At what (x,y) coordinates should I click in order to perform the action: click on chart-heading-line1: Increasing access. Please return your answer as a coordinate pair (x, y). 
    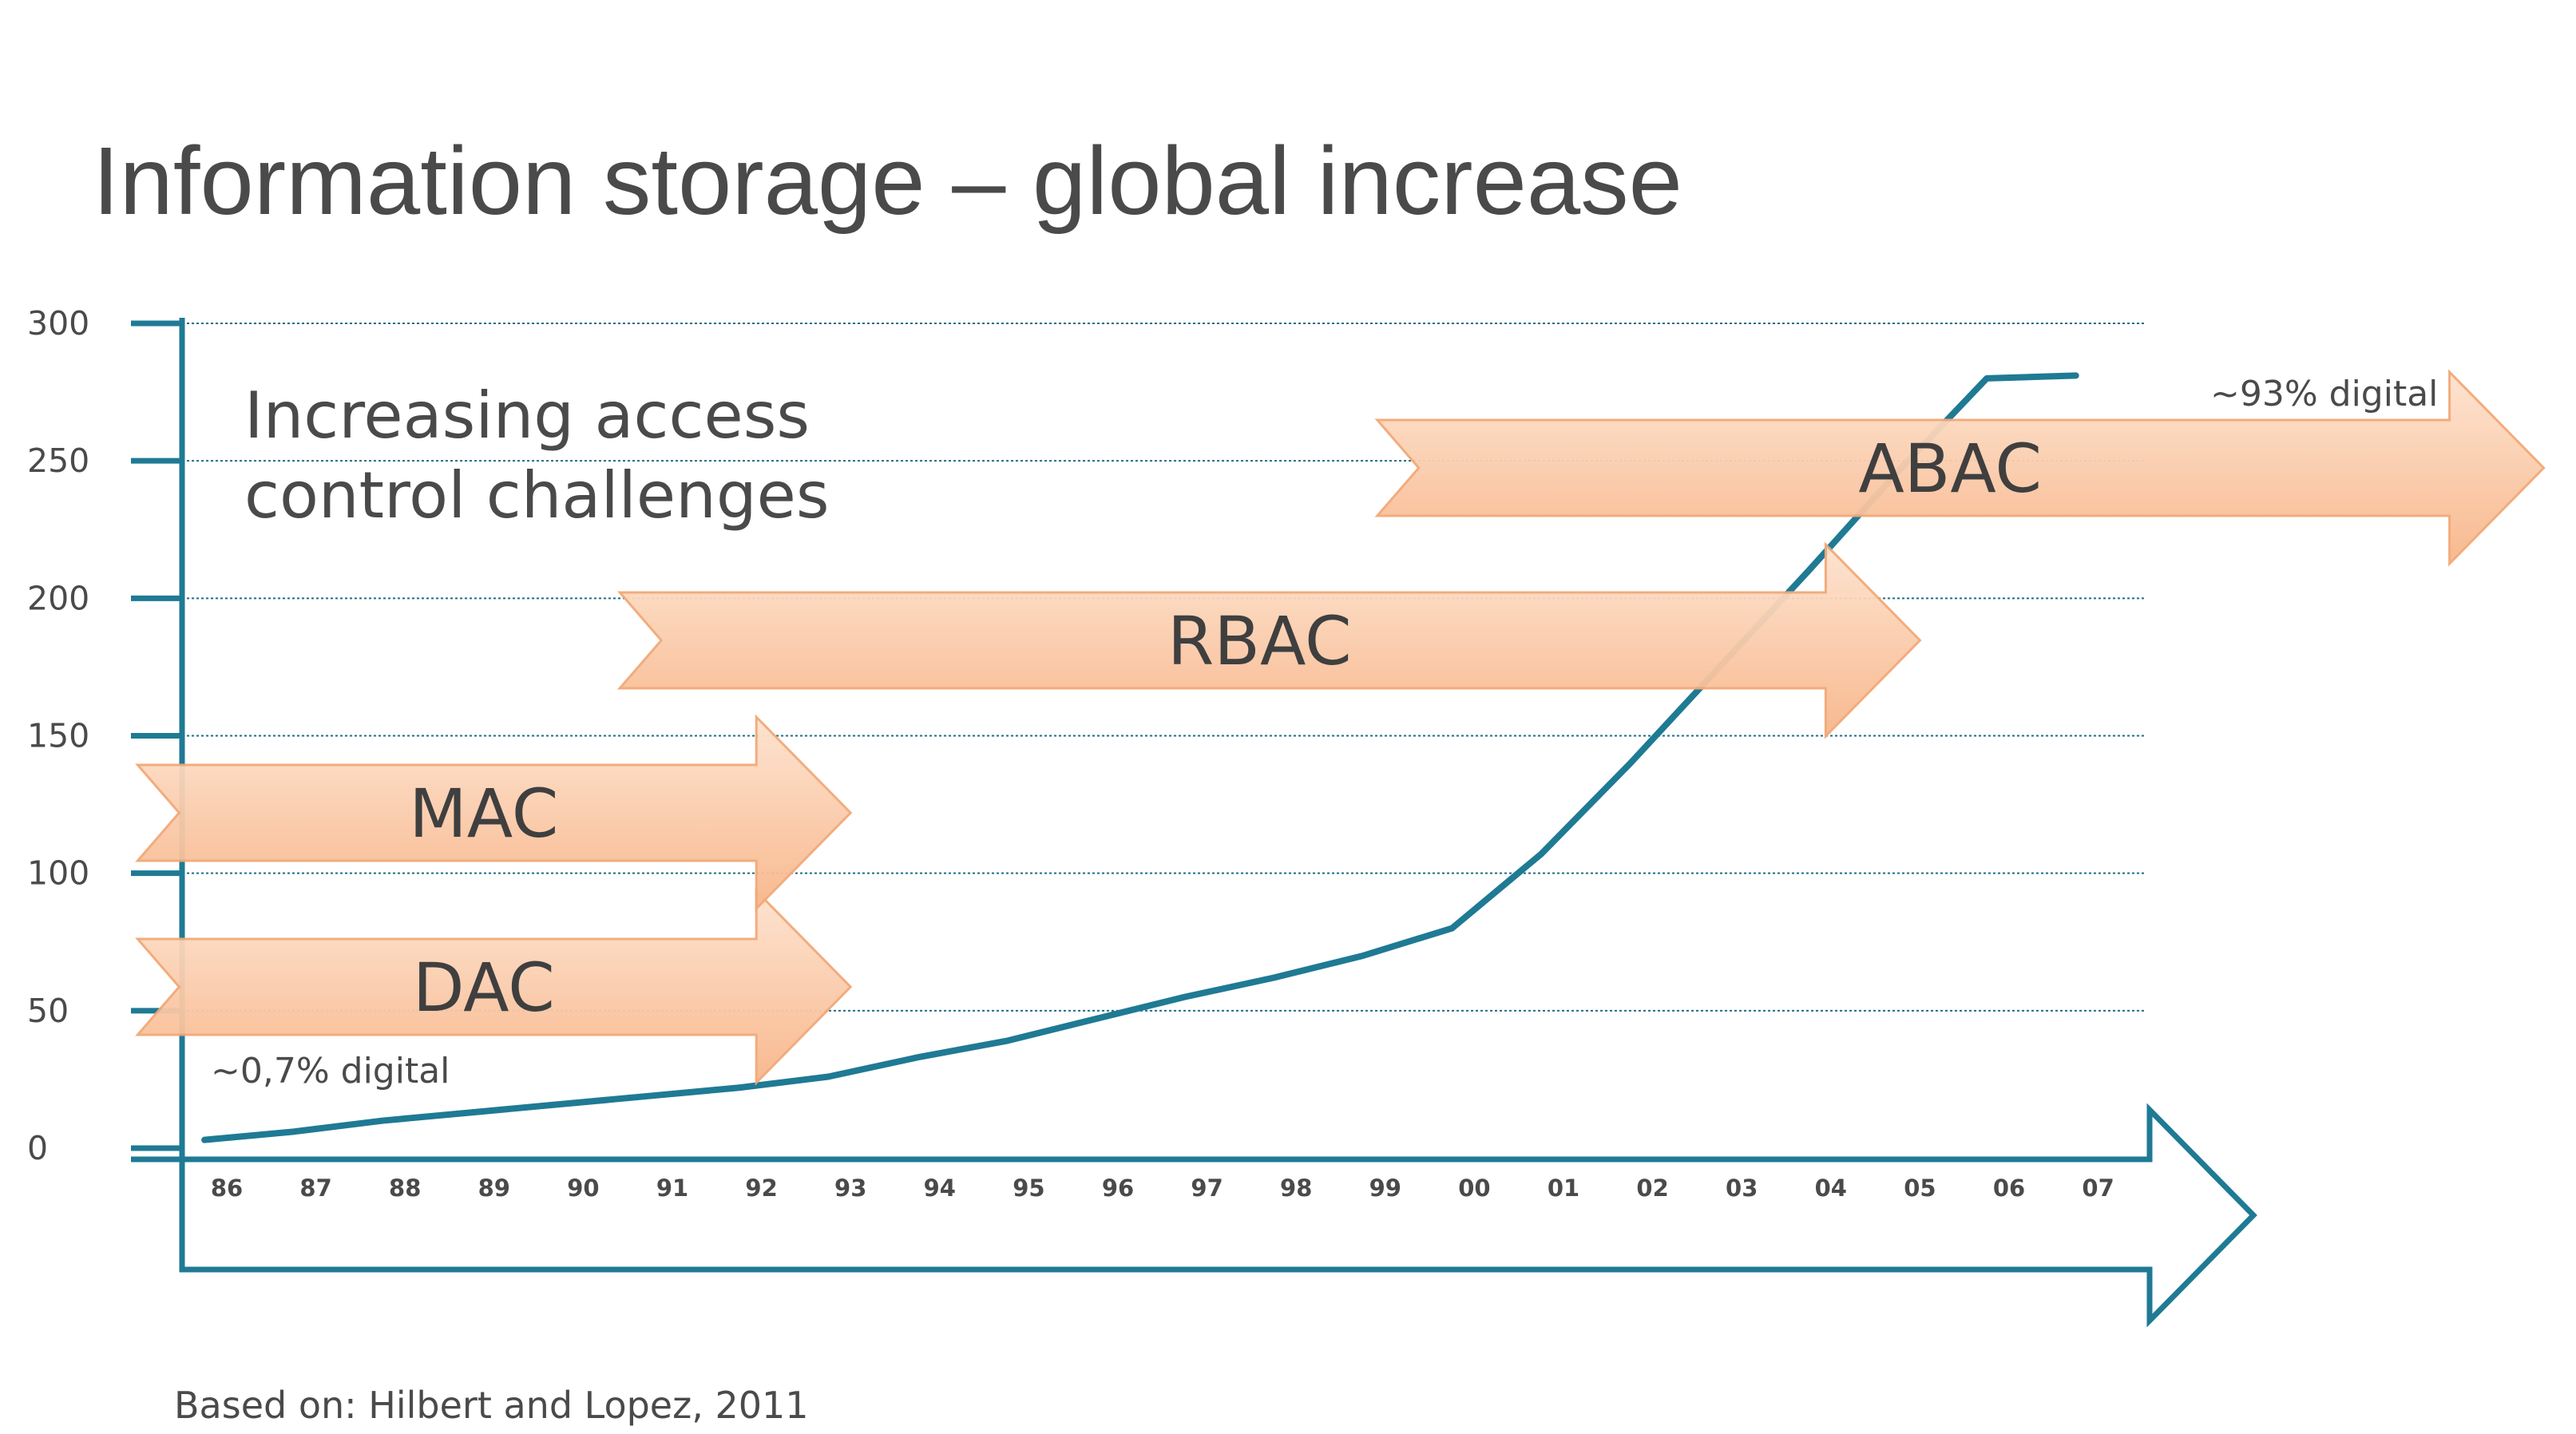
    Looking at the image, I should click on (527, 415).